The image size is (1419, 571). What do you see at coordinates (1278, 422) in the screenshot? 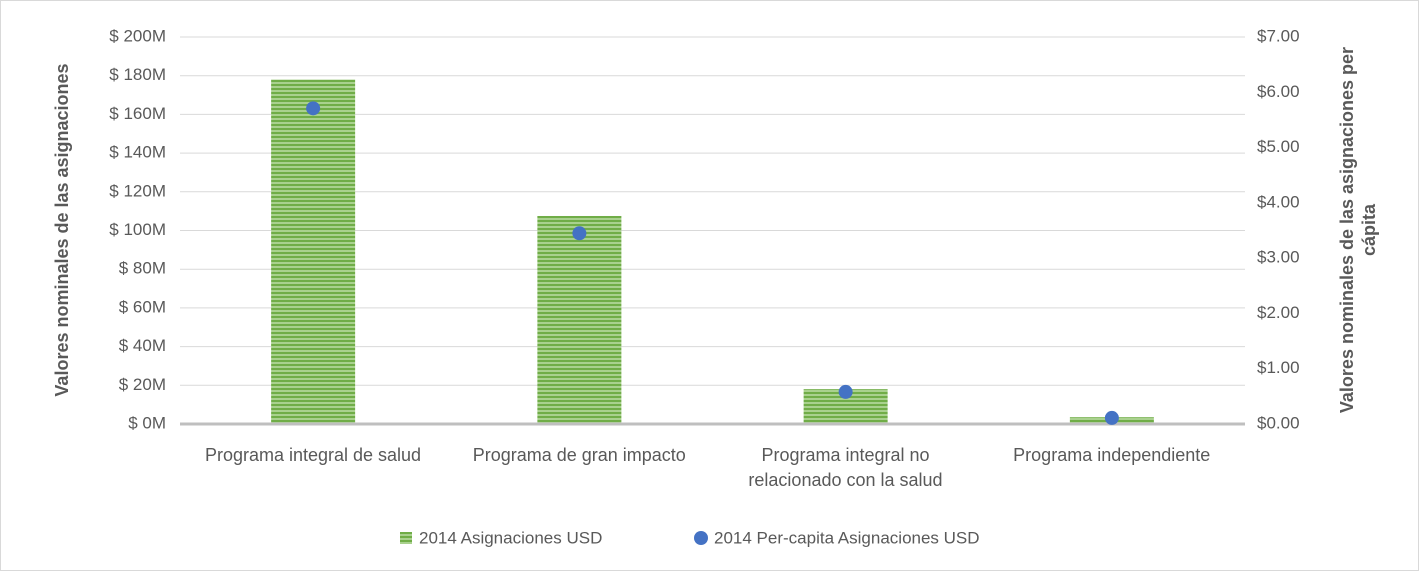
I see `y2-tick-label: $0.00` at bounding box center [1278, 422].